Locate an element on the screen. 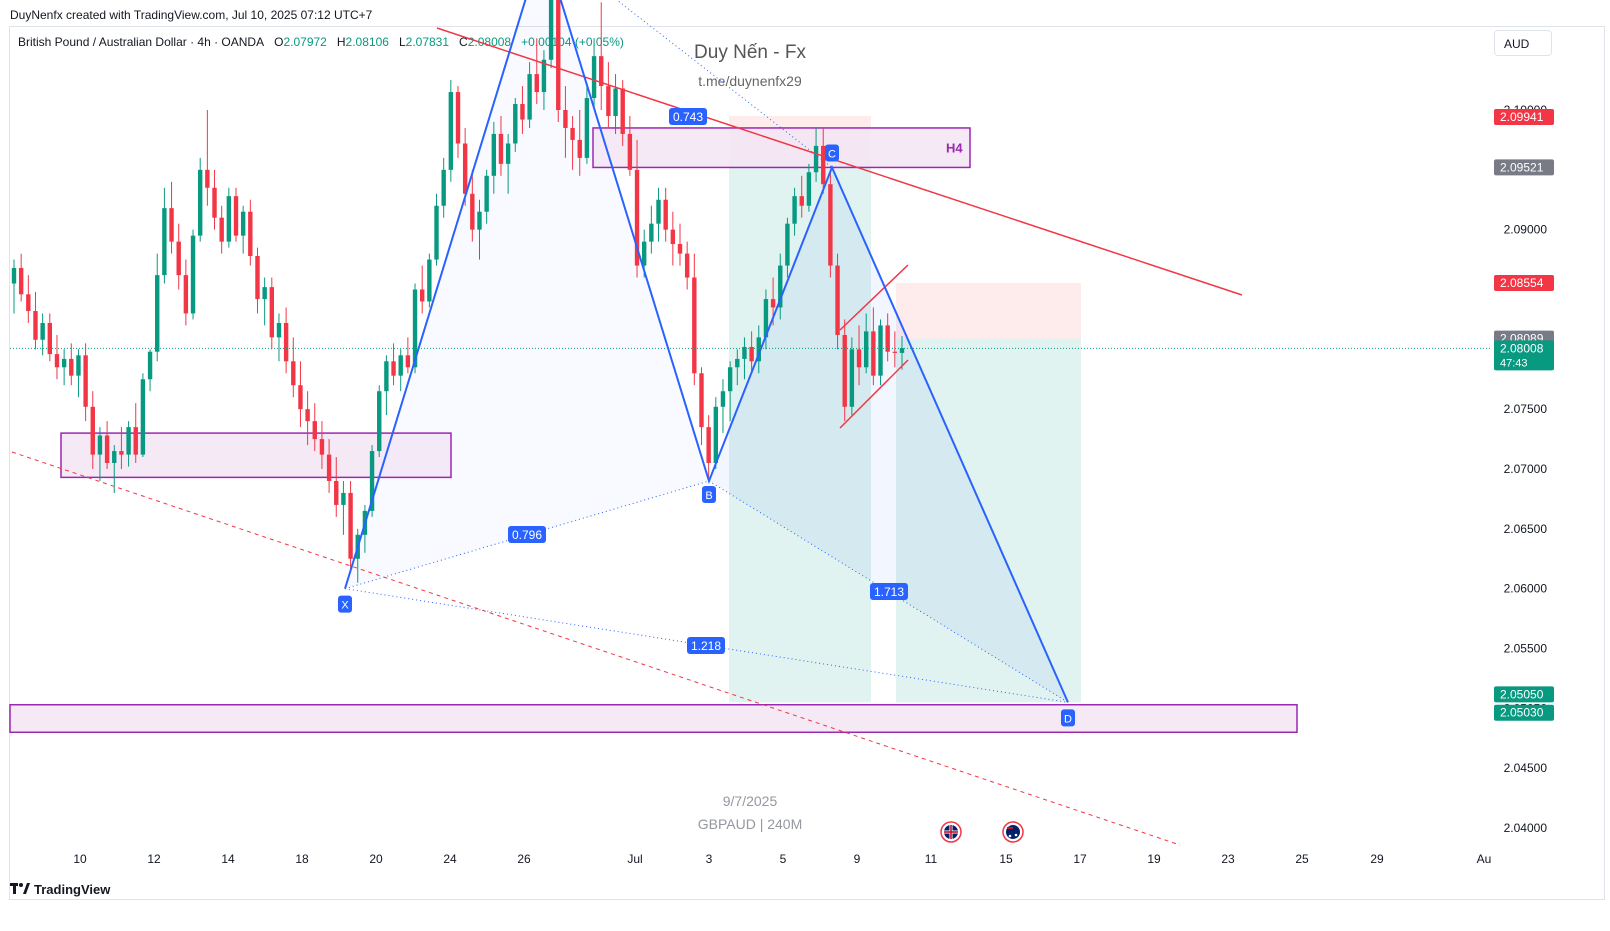  zone-label: H4 is located at coordinates (954, 148).